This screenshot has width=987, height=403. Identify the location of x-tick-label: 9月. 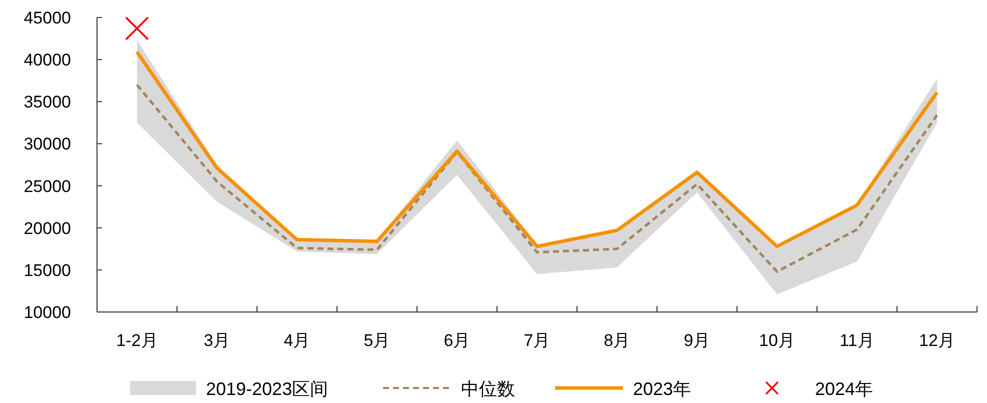
(697, 340).